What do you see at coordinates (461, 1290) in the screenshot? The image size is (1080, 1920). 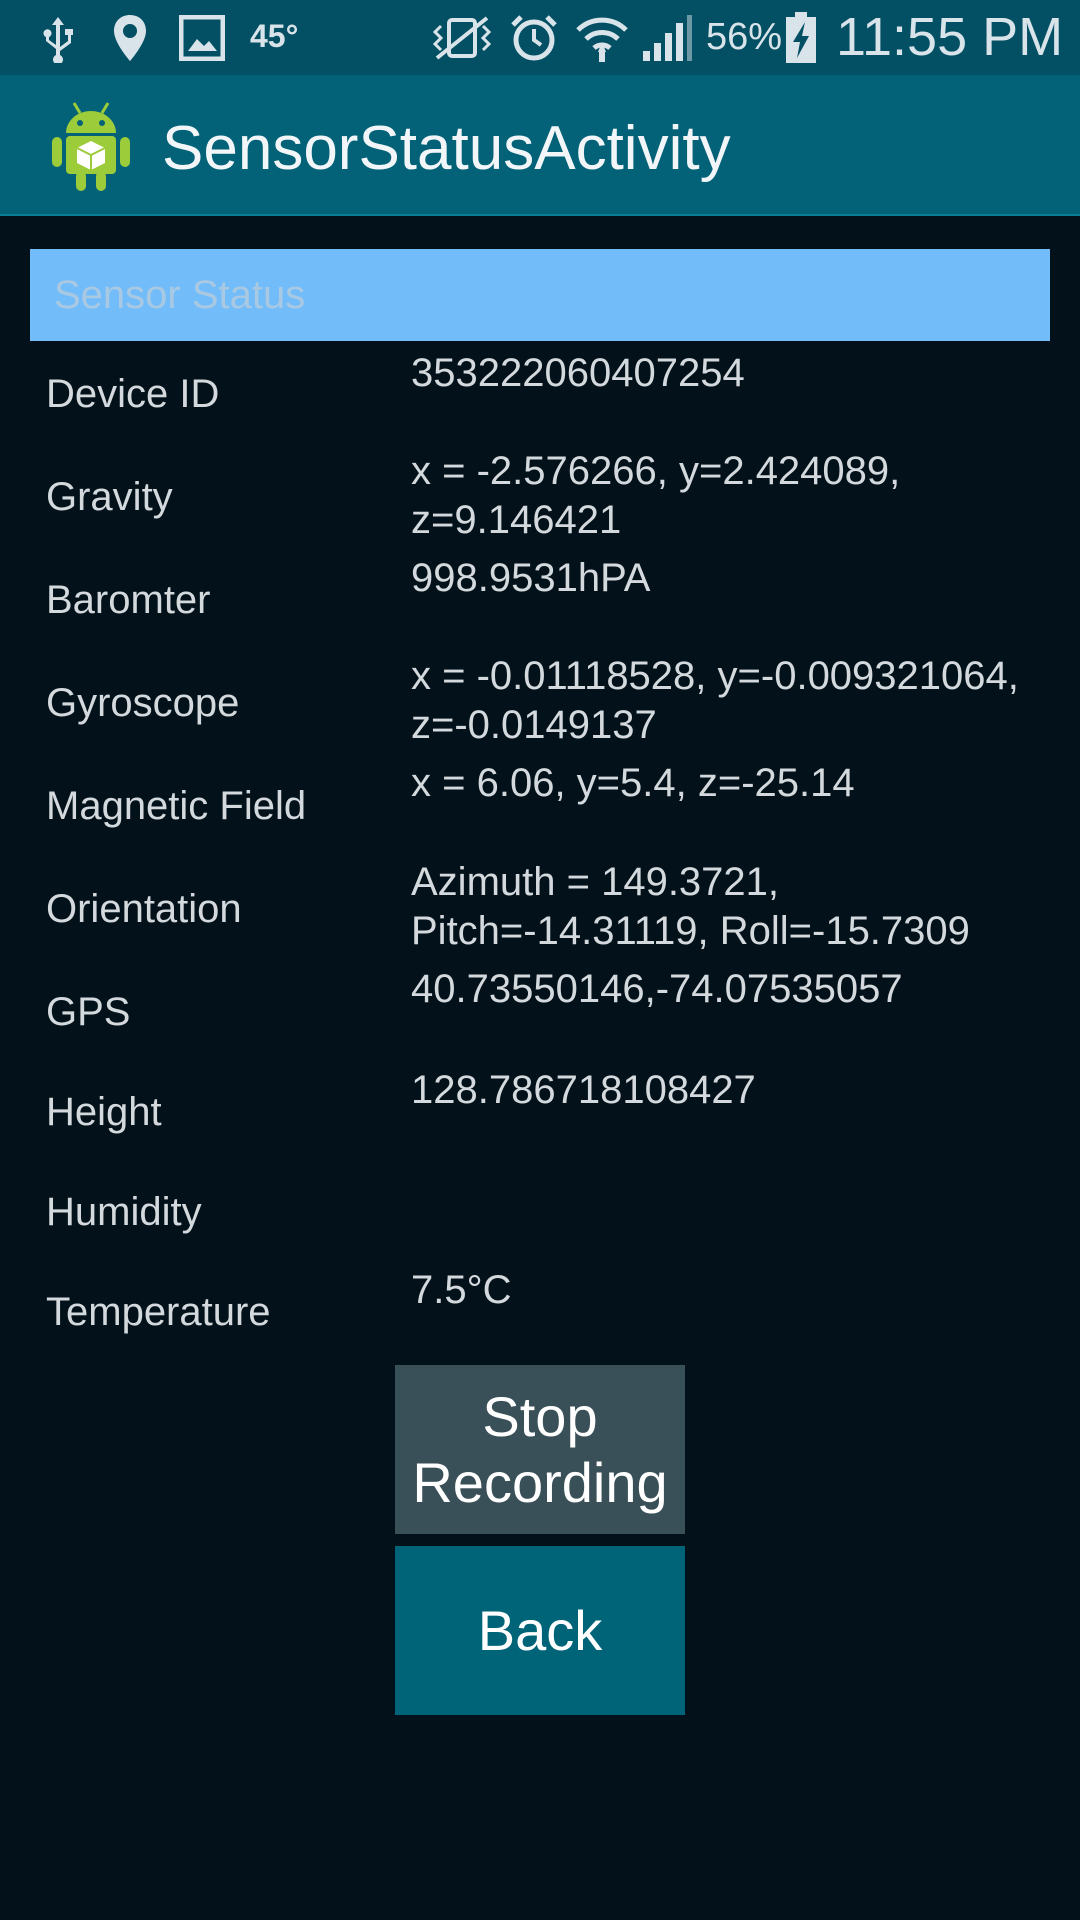 I see `value-temperature: 7.5°C` at bounding box center [461, 1290].